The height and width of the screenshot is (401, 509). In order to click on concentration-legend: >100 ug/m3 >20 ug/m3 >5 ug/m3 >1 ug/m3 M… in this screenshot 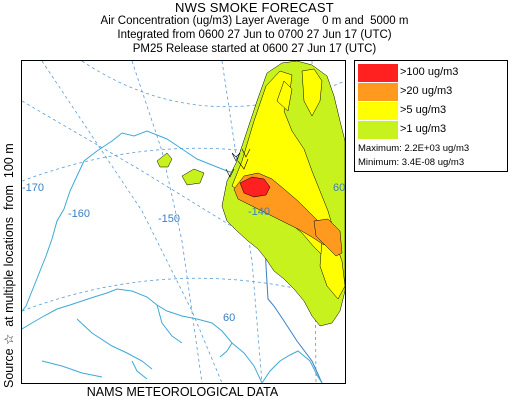, I will do `click(431, 116)`.